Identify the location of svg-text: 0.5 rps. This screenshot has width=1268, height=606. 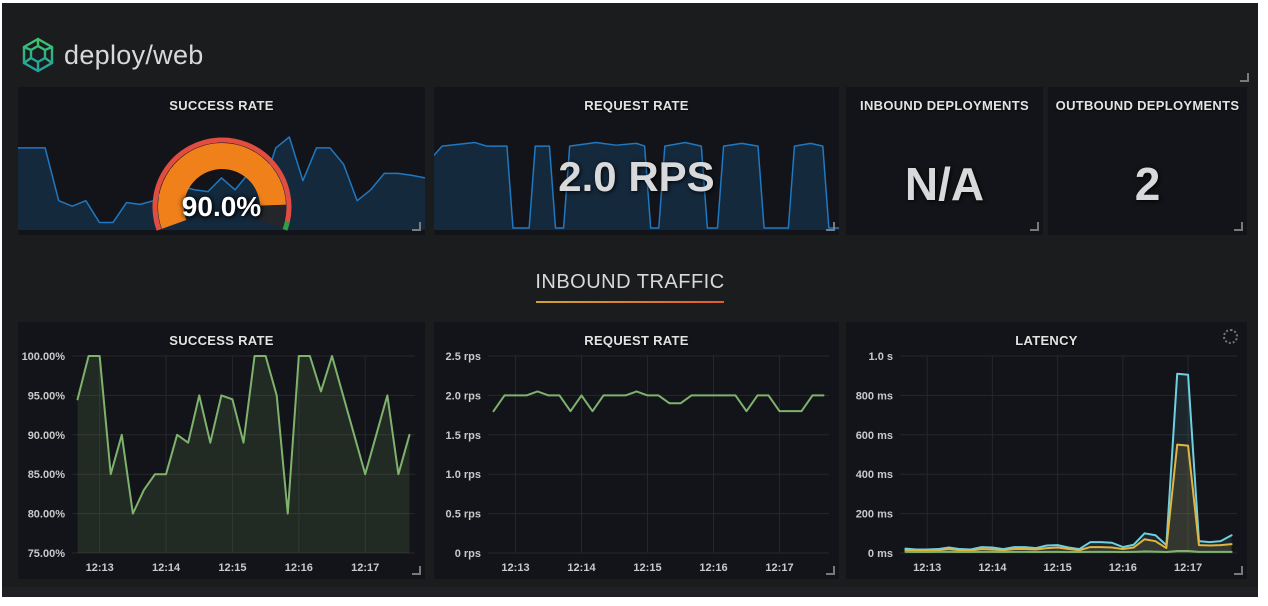
(463, 515).